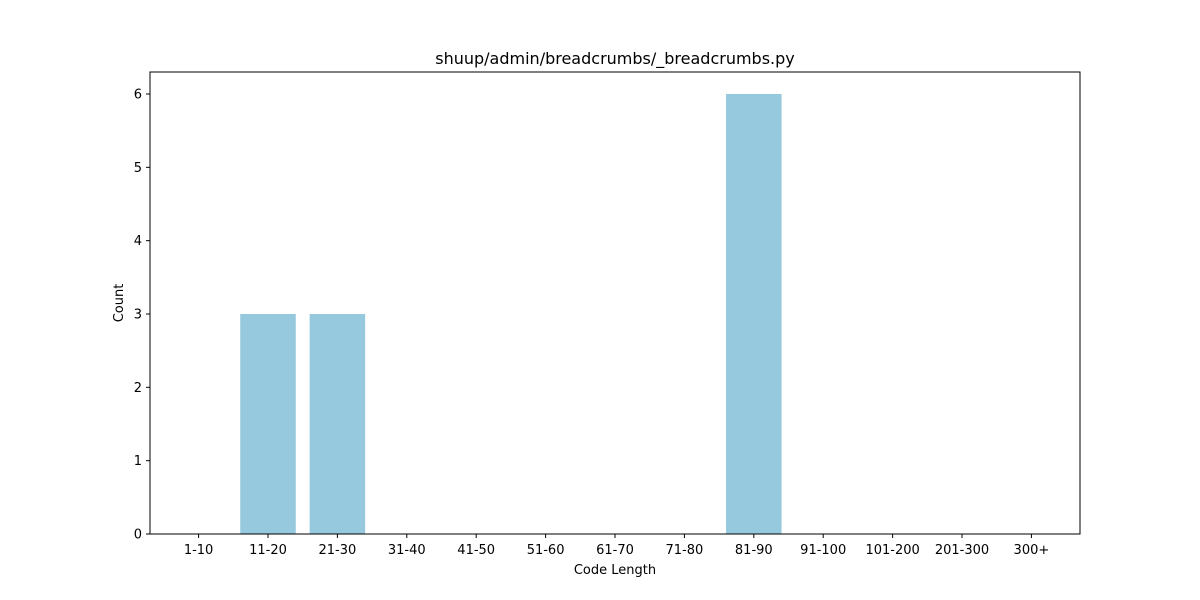 The width and height of the screenshot is (1200, 600). Describe the element at coordinates (685, 550) in the screenshot. I see `x-tick-label: 71-80` at that location.